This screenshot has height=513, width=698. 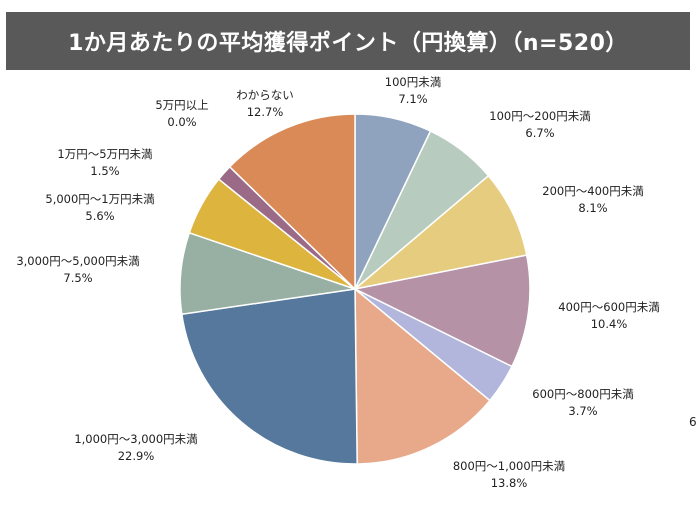 I want to click on slice-category-label: 1万円～5万円未満, so click(x=104, y=154).